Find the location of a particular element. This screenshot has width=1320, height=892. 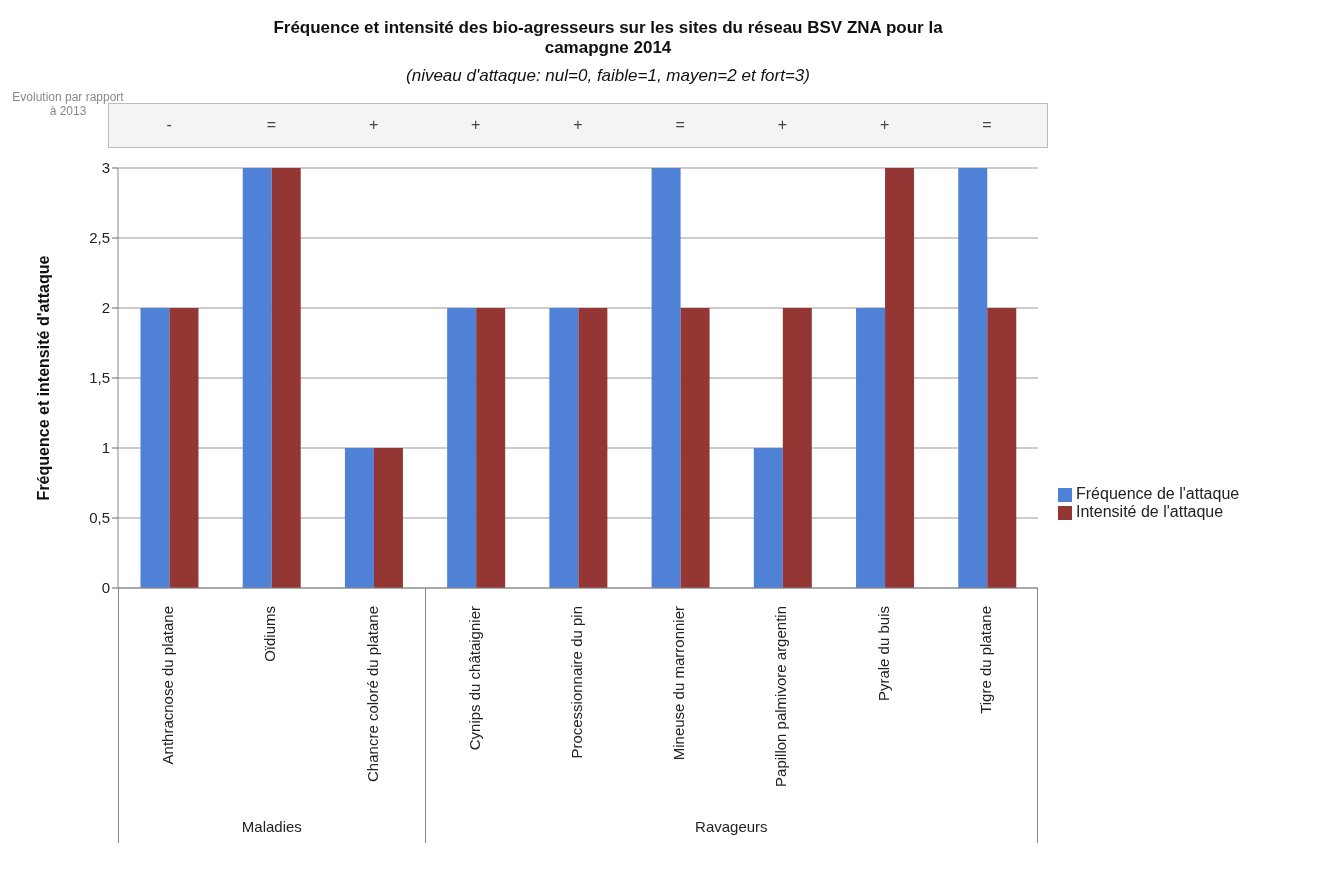

y-tick-label: 1 is located at coordinates (105, 448).